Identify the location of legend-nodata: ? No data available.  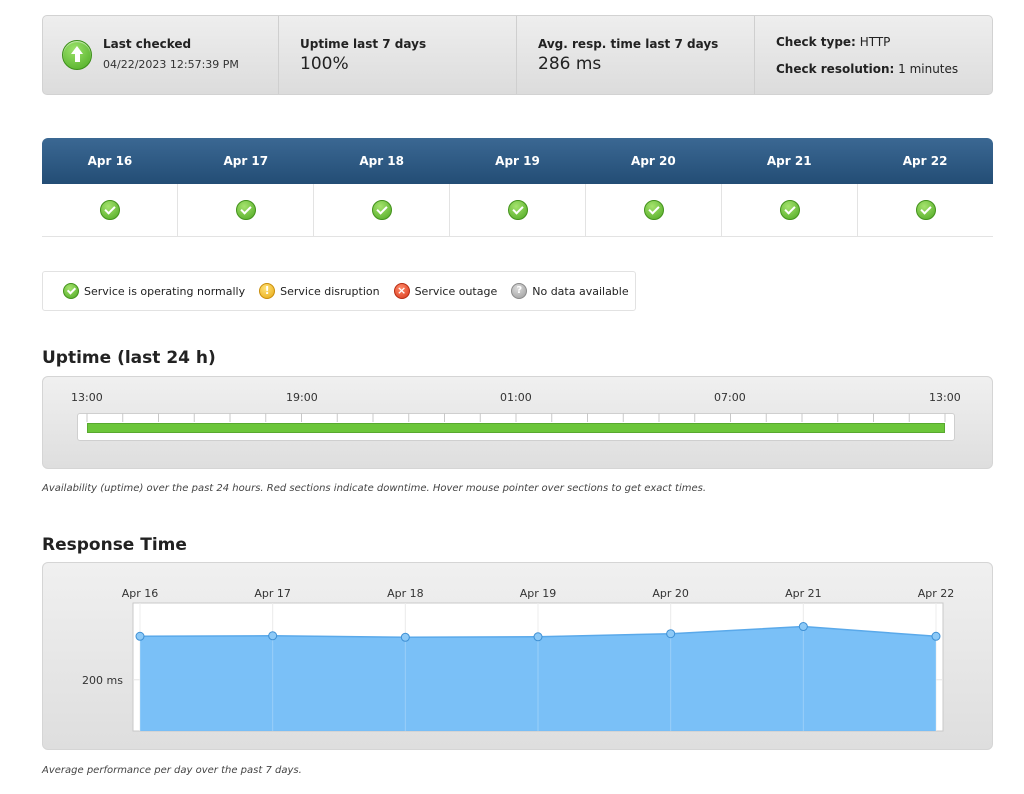
(570, 291).